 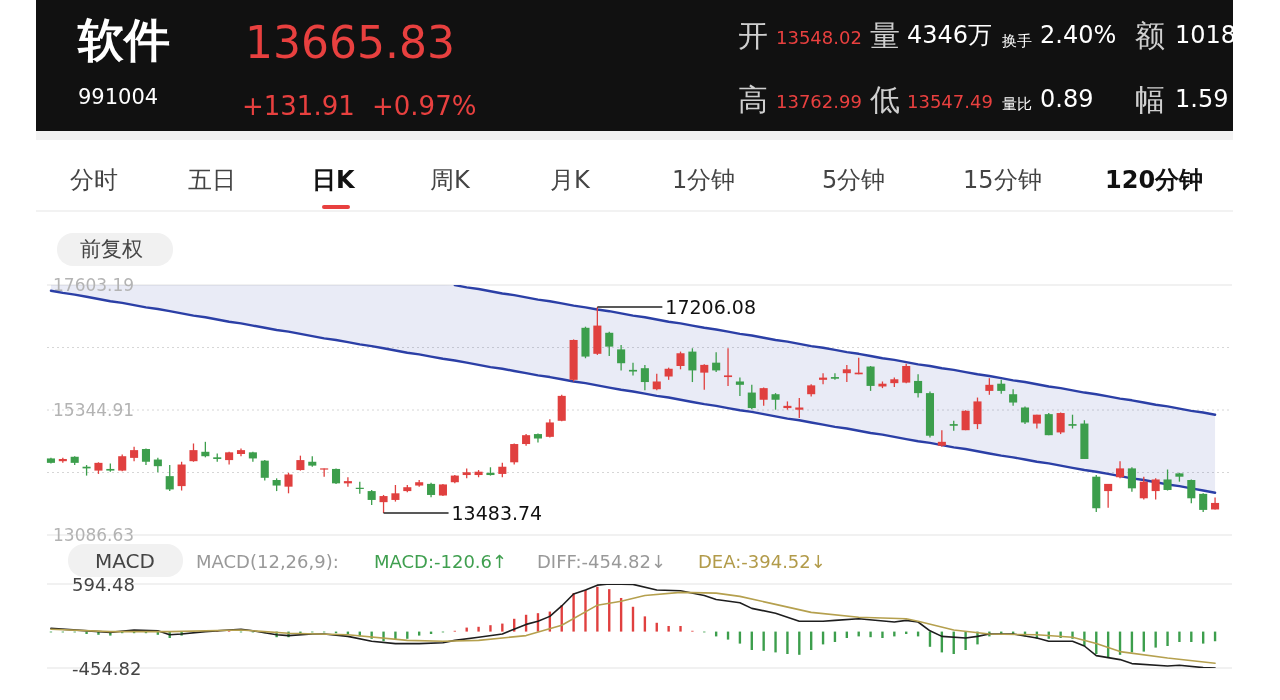 What do you see at coordinates (1150, 35) in the screenshot?
I see `text: 额` at bounding box center [1150, 35].